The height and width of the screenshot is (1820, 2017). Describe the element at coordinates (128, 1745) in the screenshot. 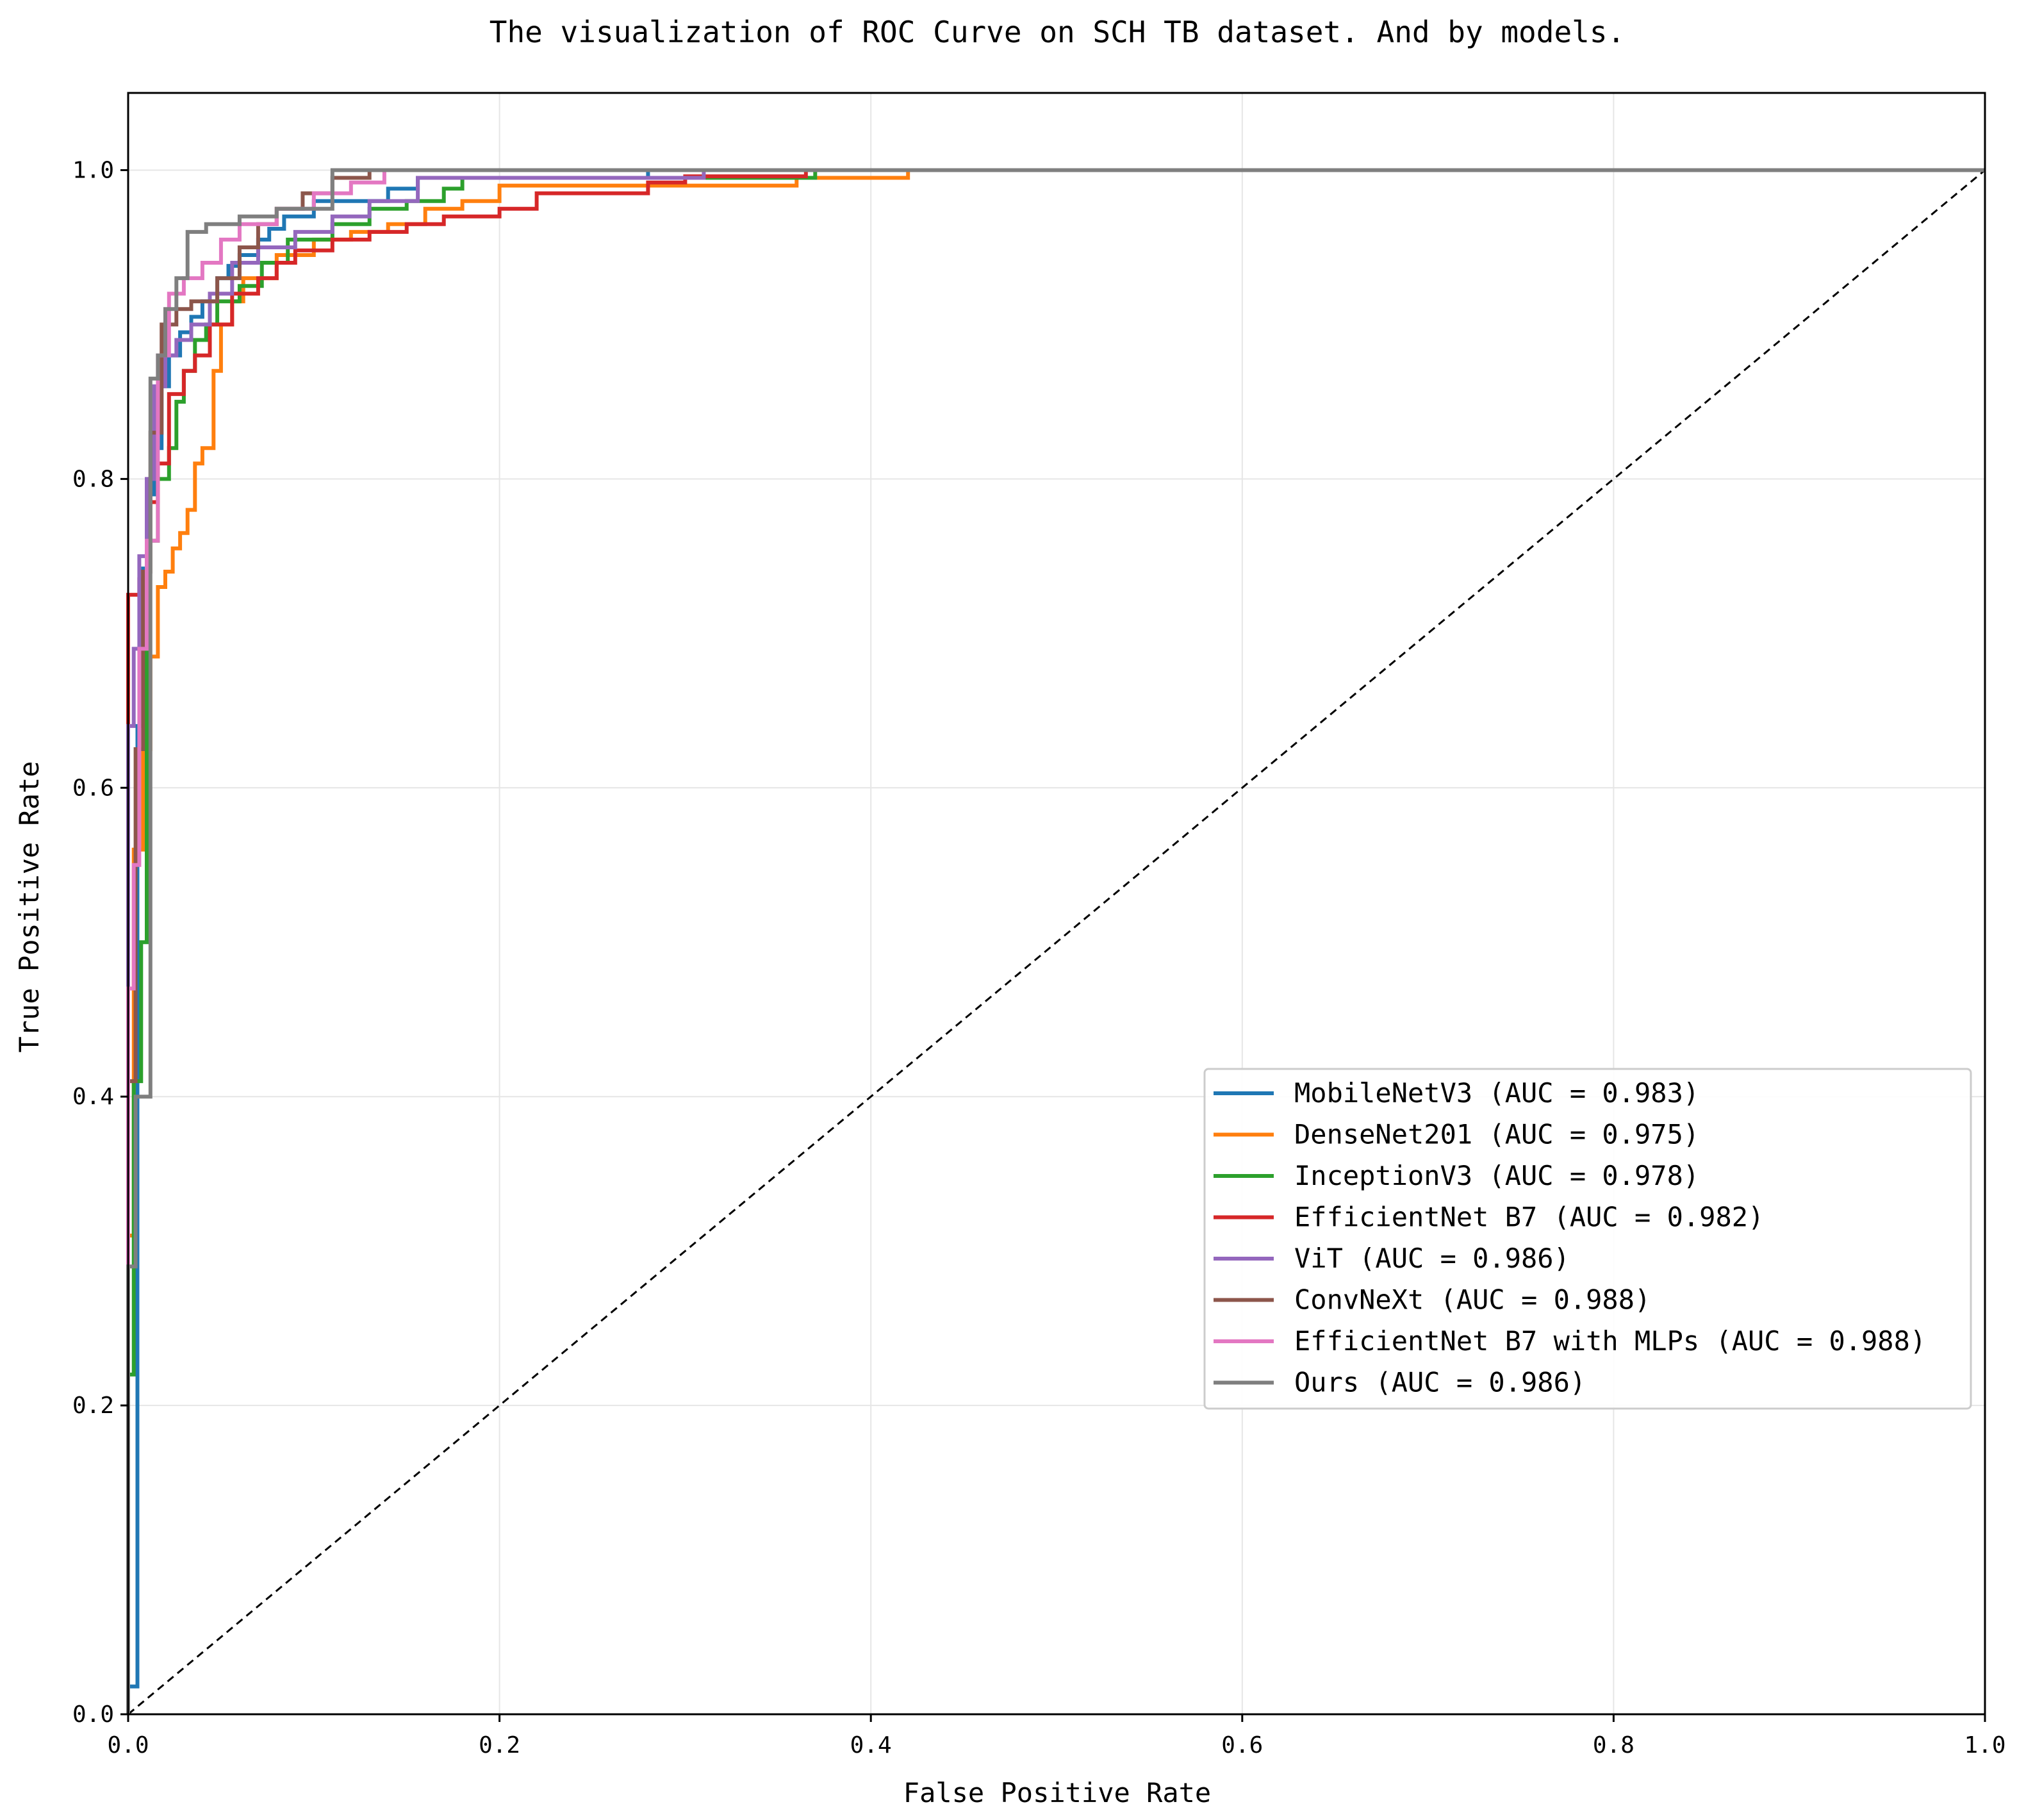

I see `x-tick-label: 0.0` at that location.